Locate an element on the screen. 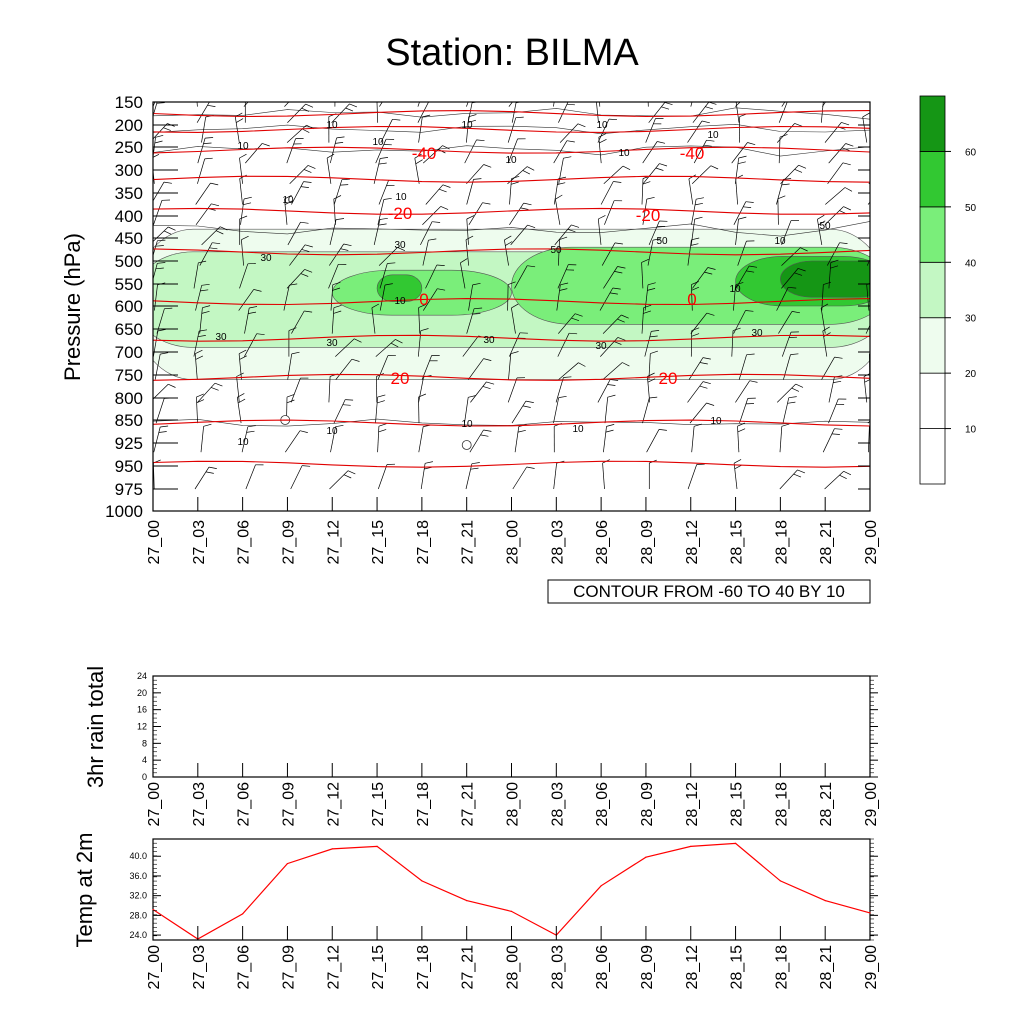  calm-wind-circle is located at coordinates (466, 445).